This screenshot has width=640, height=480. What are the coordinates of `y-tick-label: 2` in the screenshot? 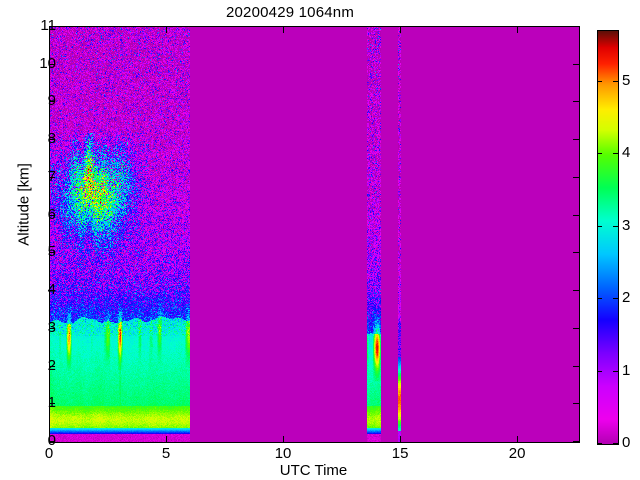 It's located at (36, 365).